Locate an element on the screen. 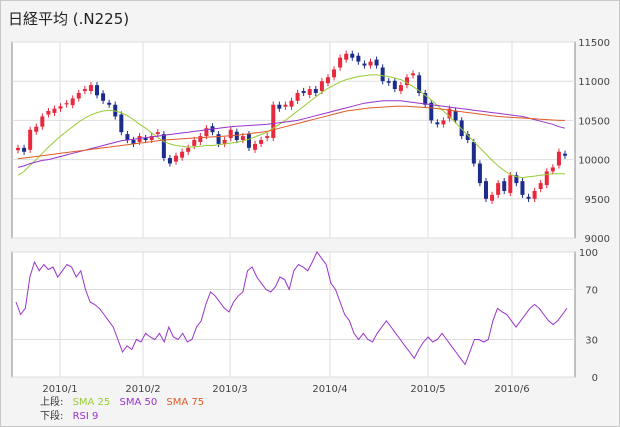 The height and width of the screenshot is (427, 620). x-tick-label: 2010/2 is located at coordinates (142, 389).